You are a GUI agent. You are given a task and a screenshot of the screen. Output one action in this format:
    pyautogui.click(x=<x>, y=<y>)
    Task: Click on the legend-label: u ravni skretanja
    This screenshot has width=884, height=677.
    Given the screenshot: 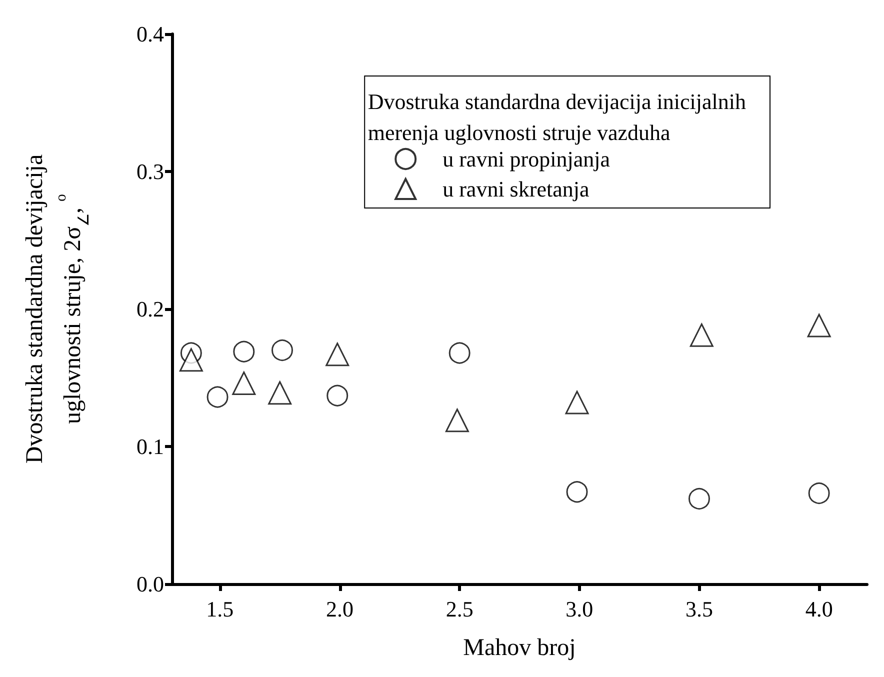 What is the action you would take?
    pyautogui.click(x=516, y=189)
    